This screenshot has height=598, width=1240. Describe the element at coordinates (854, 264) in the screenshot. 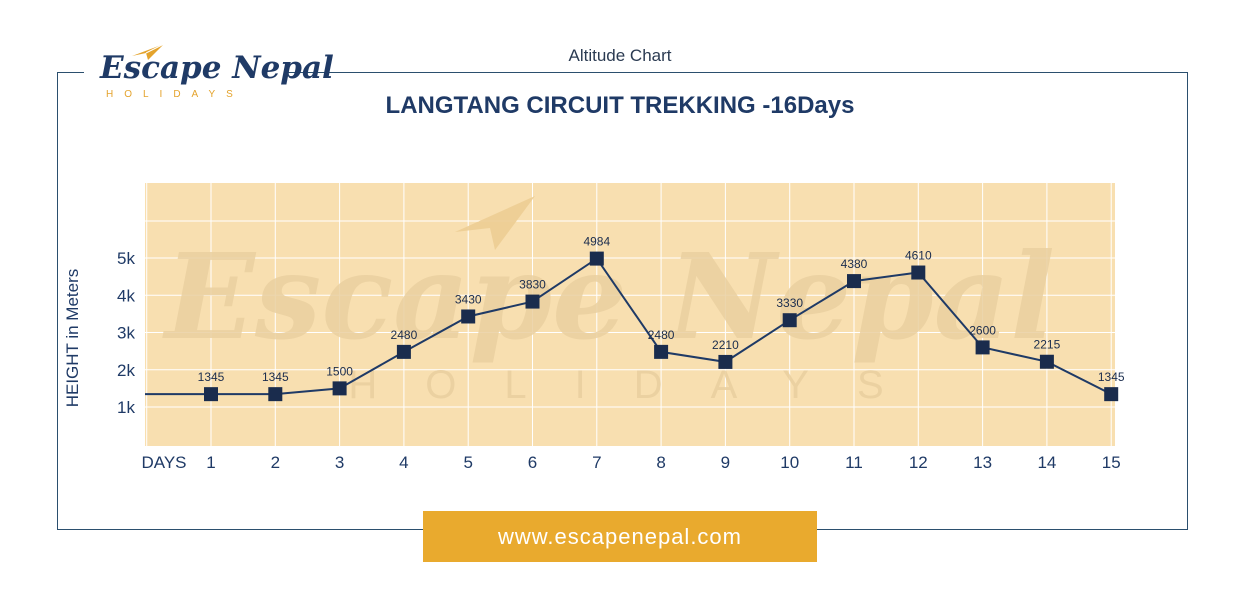

I see `data-label: 4380` at that location.